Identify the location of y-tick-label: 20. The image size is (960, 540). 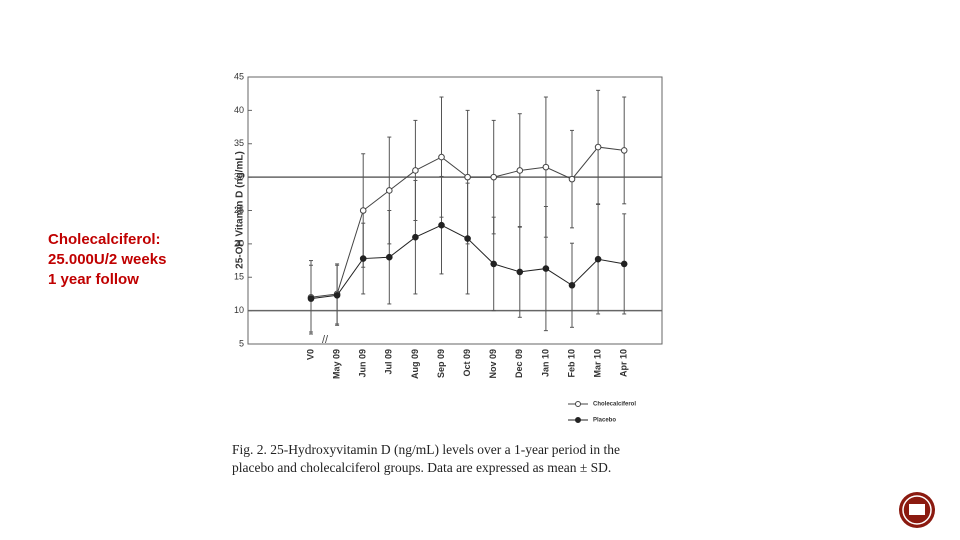
(239, 243).